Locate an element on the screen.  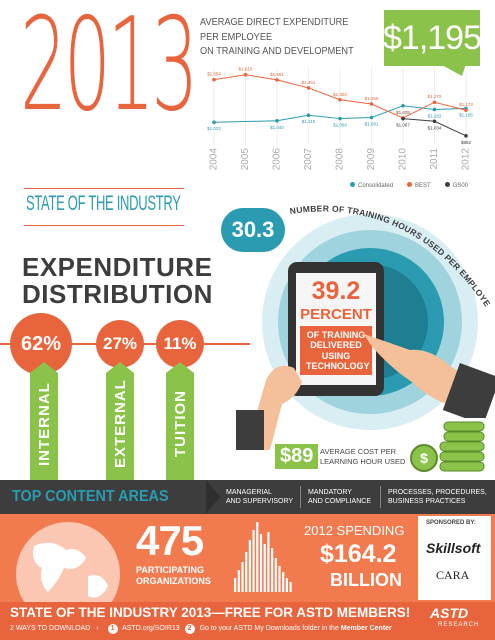
series-line-consolidated is located at coordinates (340, 114).